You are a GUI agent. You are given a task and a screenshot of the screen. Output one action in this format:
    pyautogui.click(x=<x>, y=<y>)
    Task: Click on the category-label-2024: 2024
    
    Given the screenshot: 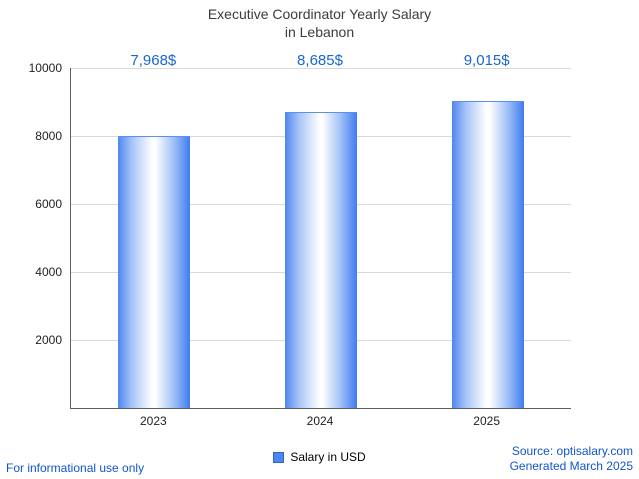 What is the action you would take?
    pyautogui.click(x=320, y=421)
    